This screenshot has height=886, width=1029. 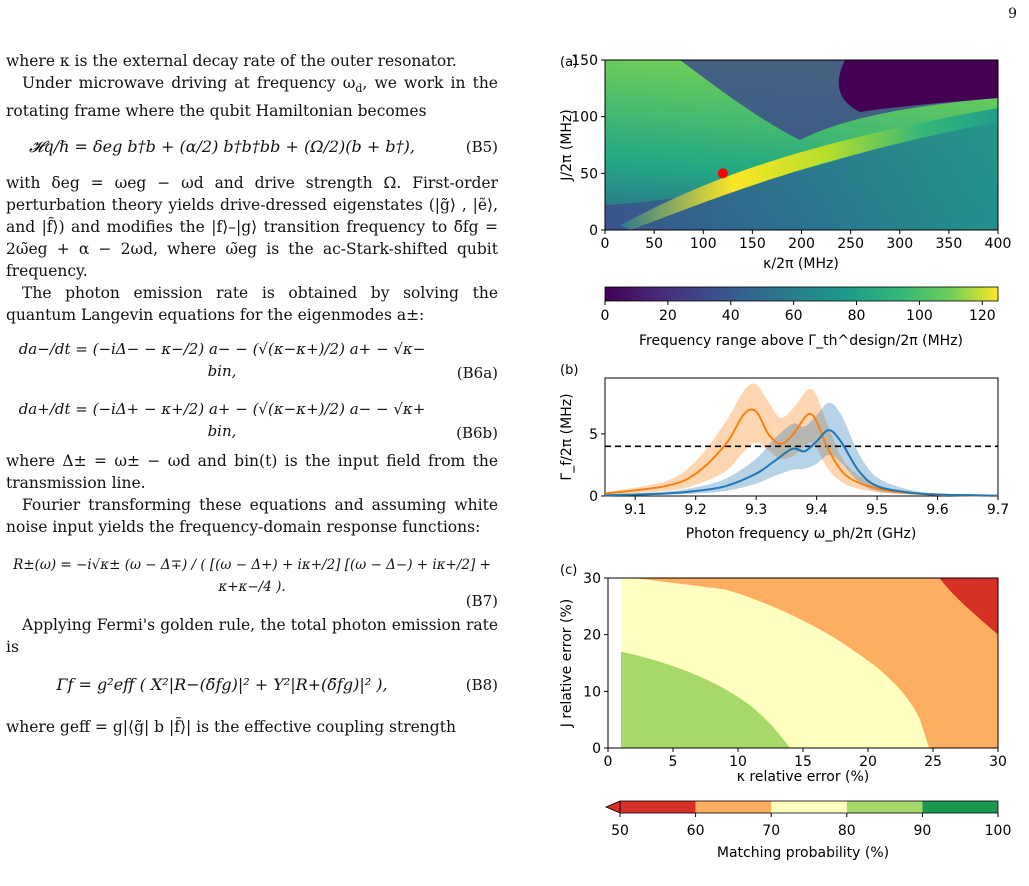 I want to click on x-tick-label: 9.3, so click(x=756, y=510).